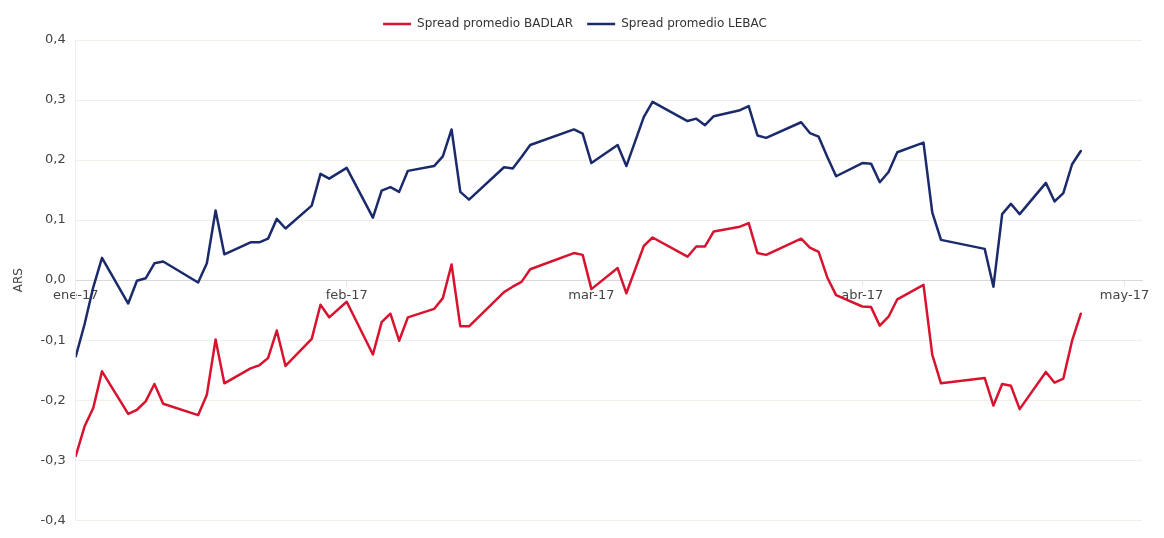 The width and height of the screenshot is (1164, 538). Describe the element at coordinates (591, 295) in the screenshot. I see `x-tick-label: mar-17` at that location.